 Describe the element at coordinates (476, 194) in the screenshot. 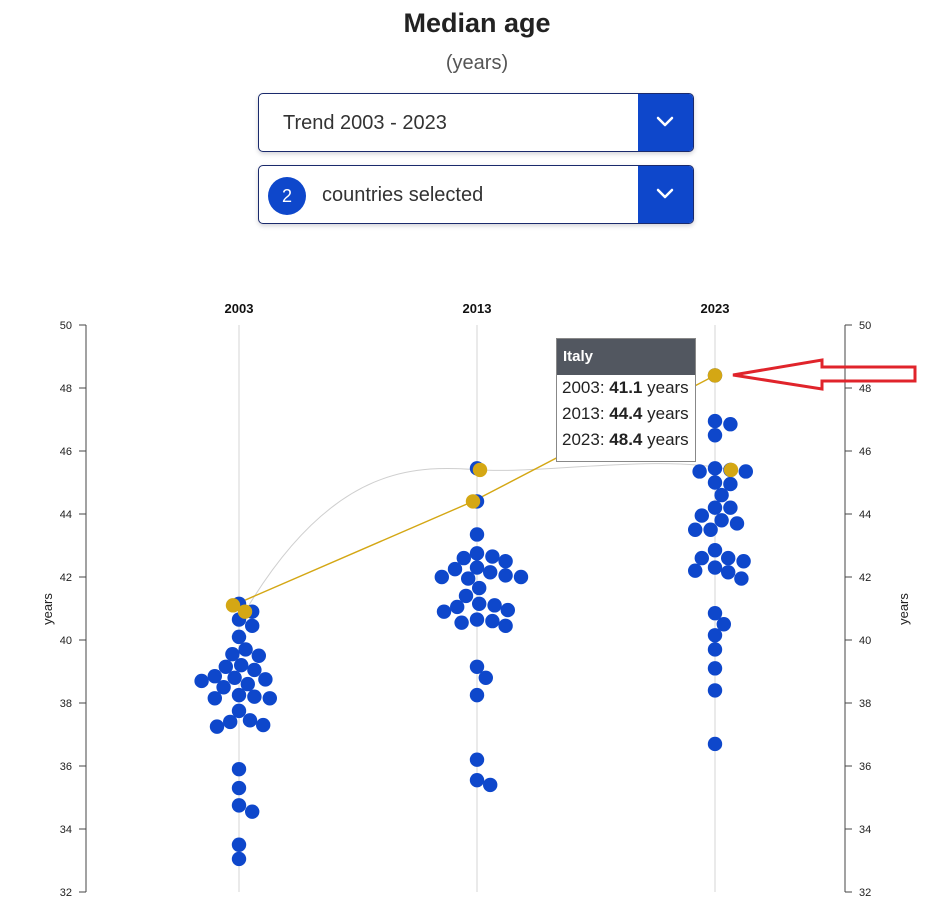

I see `country-select: 2 countries selected` at that location.